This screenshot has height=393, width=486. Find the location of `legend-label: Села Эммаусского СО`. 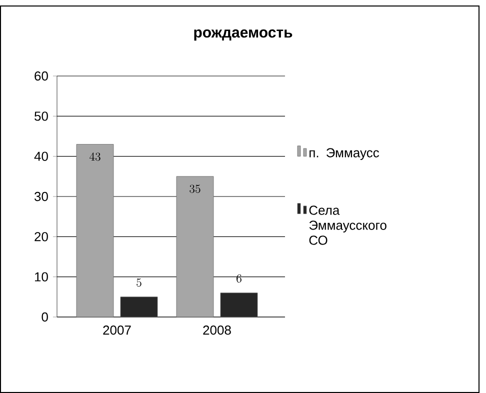

legend-label: Села Эммаусского СО is located at coordinates (347, 225).